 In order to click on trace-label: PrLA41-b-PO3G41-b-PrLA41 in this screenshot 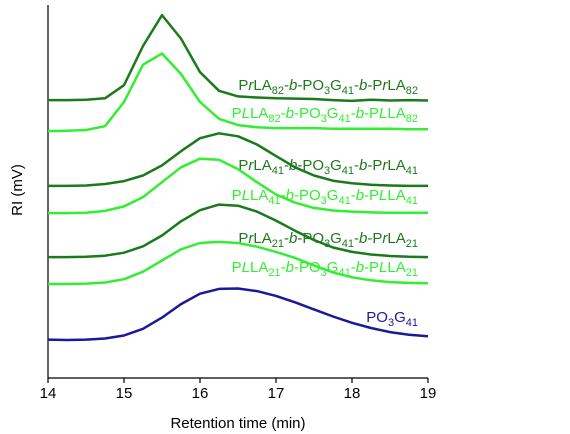, I will do `click(328, 167)`.